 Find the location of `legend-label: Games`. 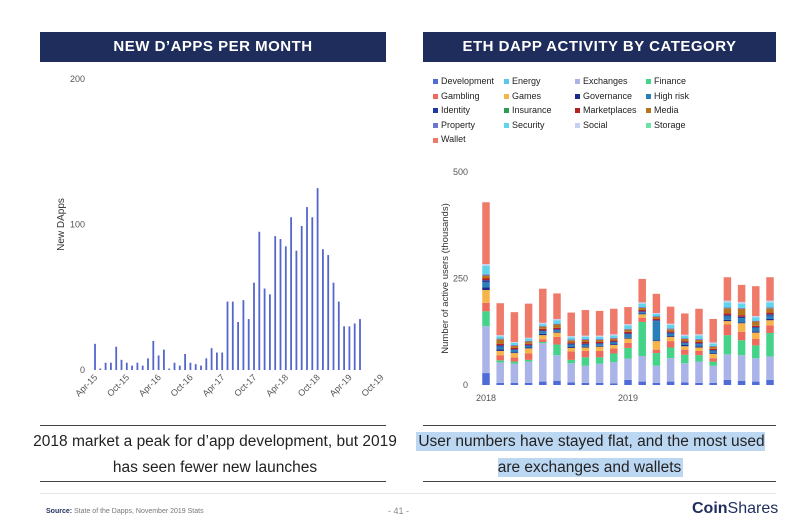

legend-label: Games is located at coordinates (527, 95).